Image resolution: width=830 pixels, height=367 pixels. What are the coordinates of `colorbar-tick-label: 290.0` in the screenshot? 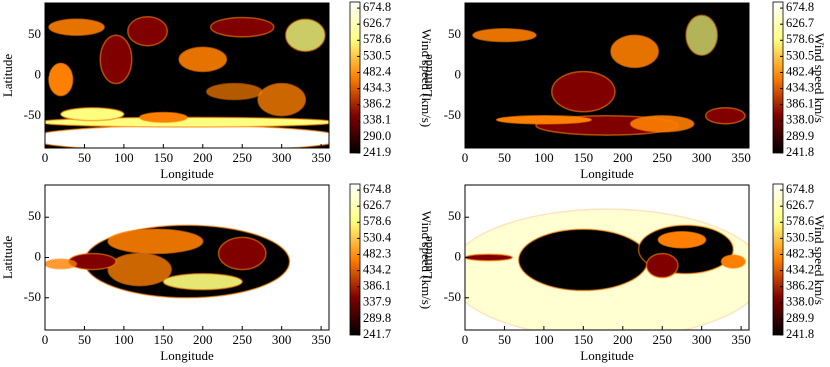 It's located at (377, 136).